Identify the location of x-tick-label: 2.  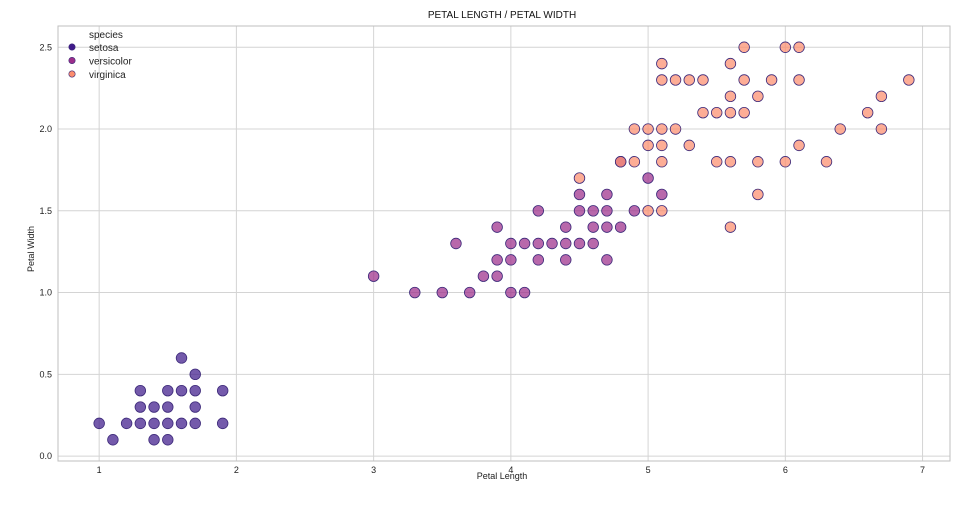
(236, 470).